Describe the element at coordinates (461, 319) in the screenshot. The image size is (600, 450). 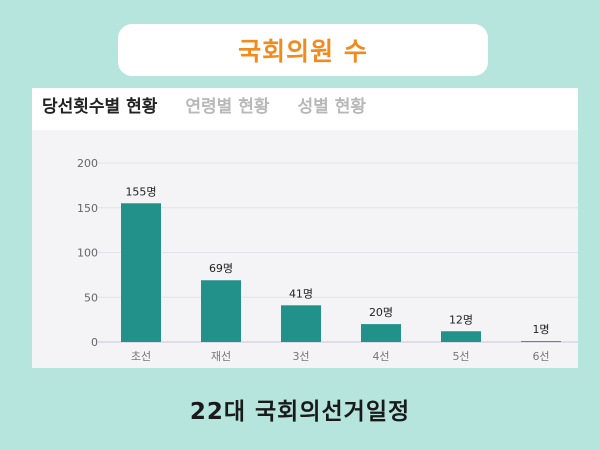
I see `data-label: 12명` at that location.